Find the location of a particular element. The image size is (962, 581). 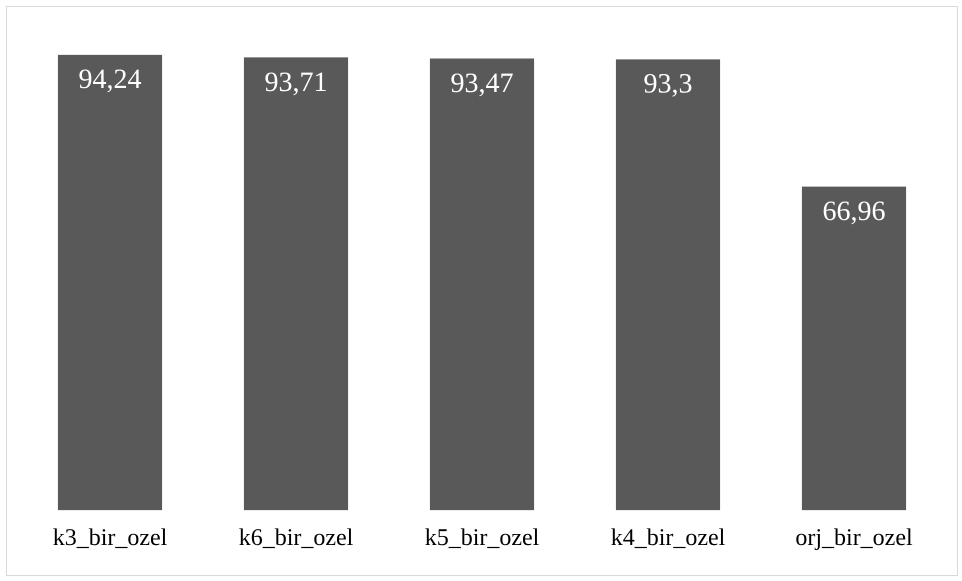

x-tick-label: orj_bir_ozel is located at coordinates (854, 537).